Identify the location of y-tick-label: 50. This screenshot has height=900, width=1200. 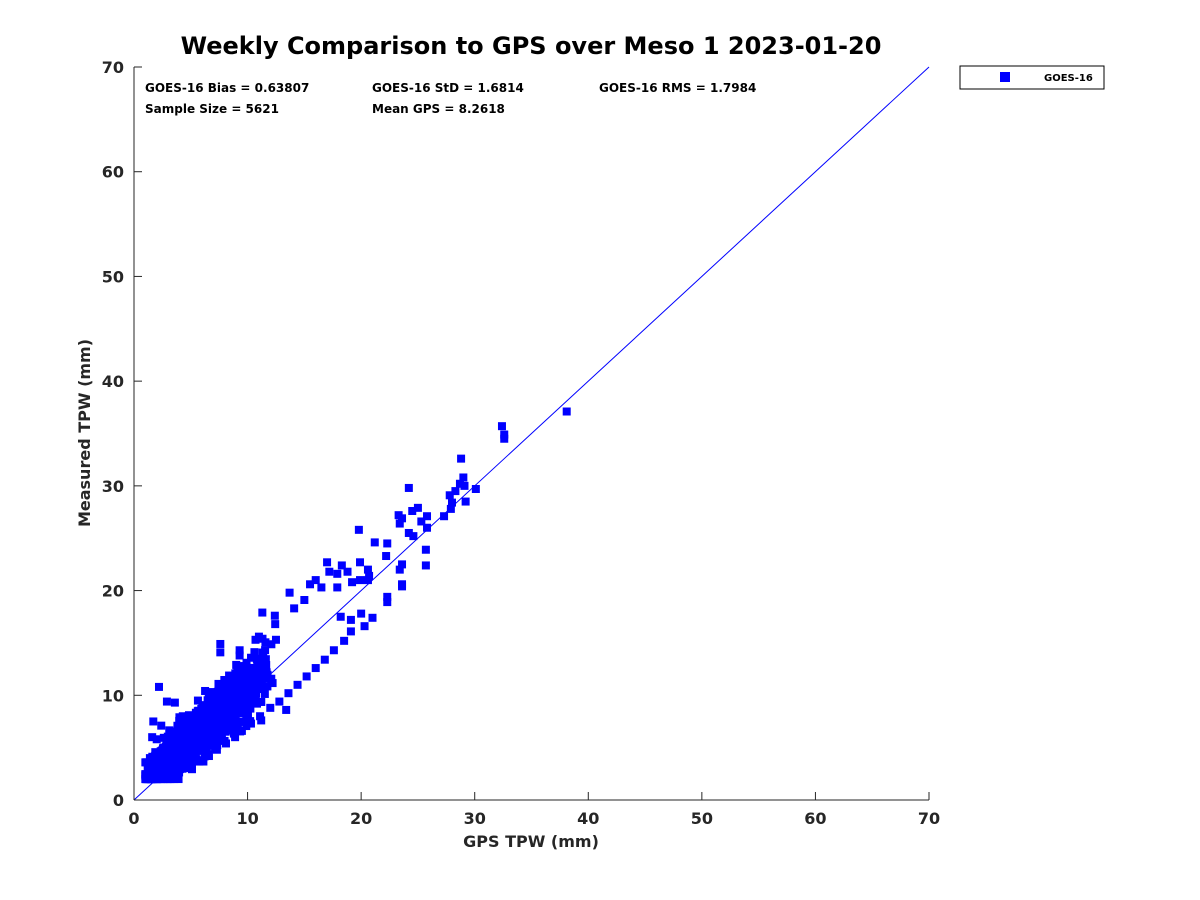
(113, 276).